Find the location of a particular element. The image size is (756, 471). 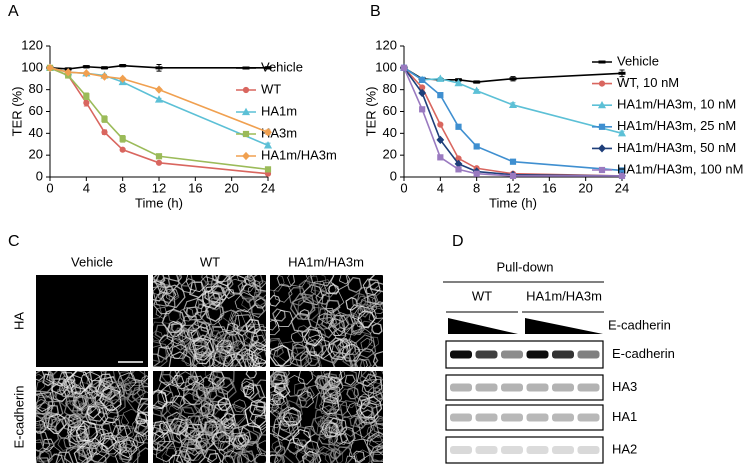

x-axis-label: Time (h) is located at coordinates (513, 202).